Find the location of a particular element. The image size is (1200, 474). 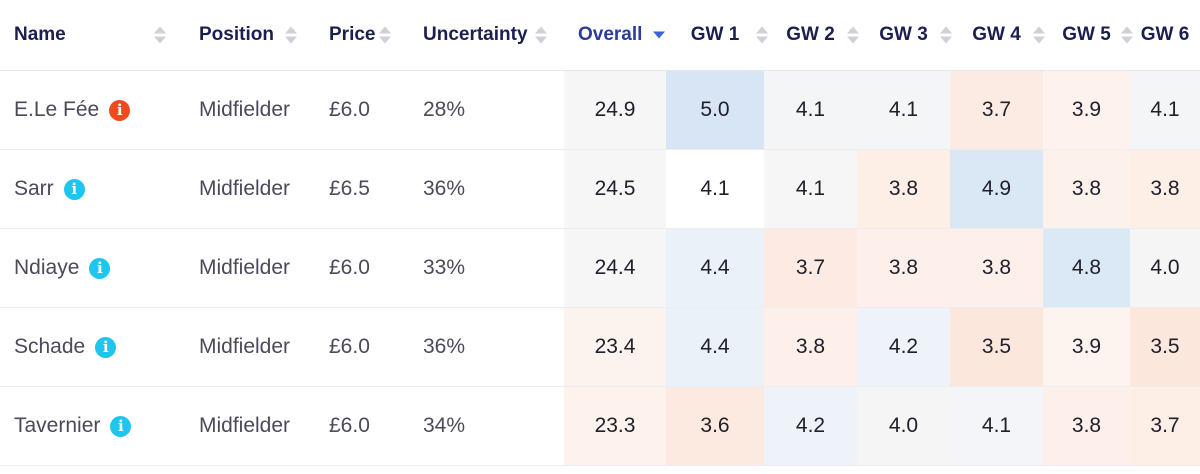

player-name-cell: Tavernier i is located at coordinates (93, 426).